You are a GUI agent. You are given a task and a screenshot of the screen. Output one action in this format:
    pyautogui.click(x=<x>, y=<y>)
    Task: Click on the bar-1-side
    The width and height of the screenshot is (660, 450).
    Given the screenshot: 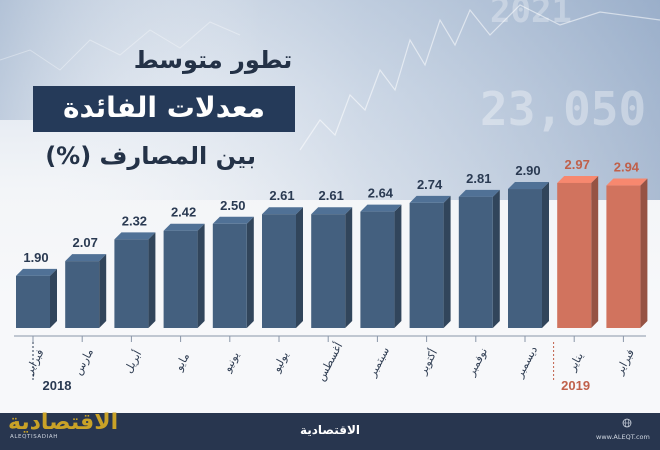 What is the action you would take?
    pyautogui.click(x=53, y=298)
    